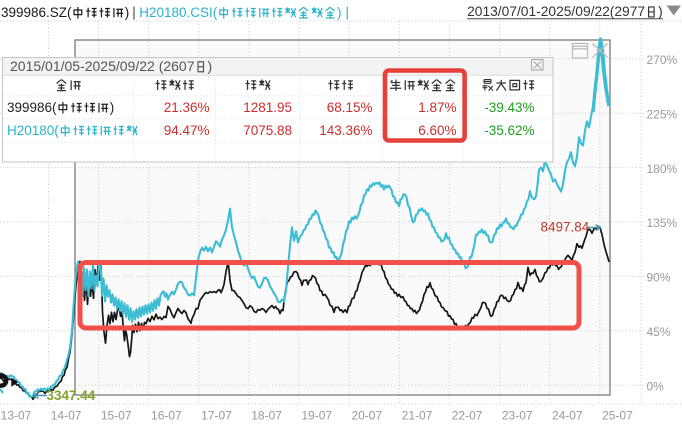  I want to click on svg-text: 94.47%, so click(187, 130).